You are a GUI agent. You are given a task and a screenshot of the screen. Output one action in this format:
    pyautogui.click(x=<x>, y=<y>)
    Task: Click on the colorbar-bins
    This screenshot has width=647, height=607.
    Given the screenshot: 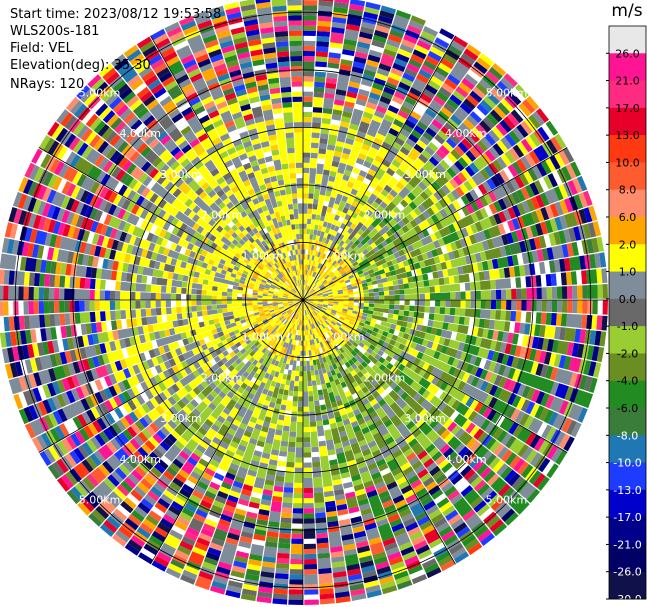 What is the action you would take?
    pyautogui.click(x=627, y=313)
    